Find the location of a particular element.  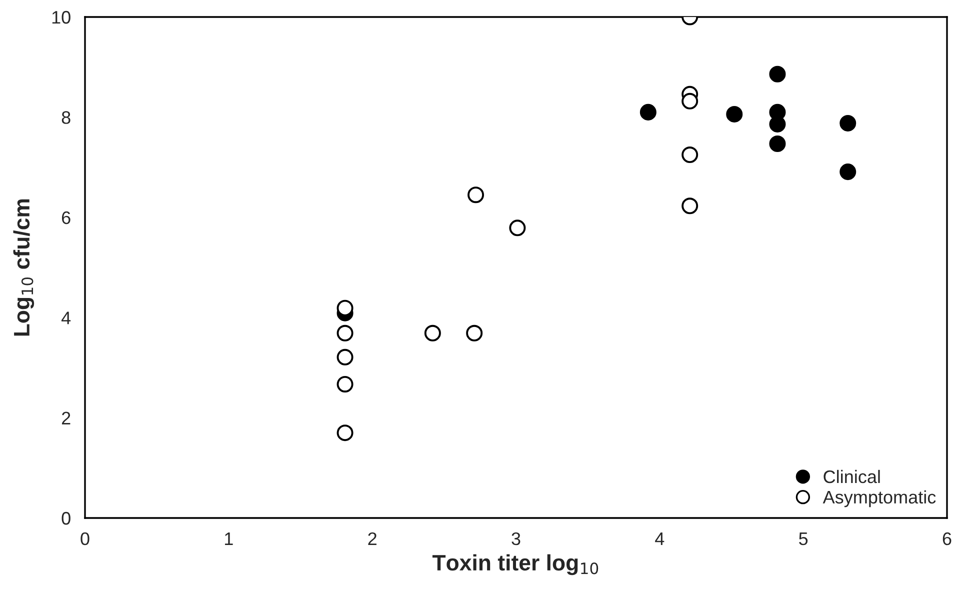

legend-label: Asymptomatic is located at coordinates (879, 499).